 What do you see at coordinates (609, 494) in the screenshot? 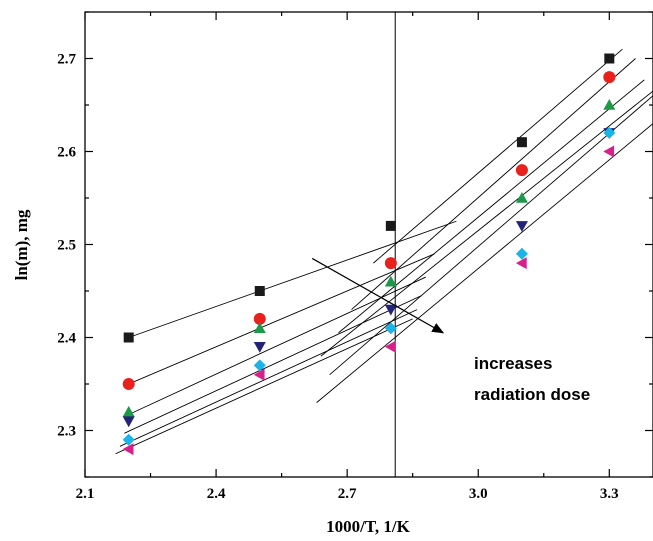
I see `x-tick-label: 3.3` at bounding box center [609, 494].